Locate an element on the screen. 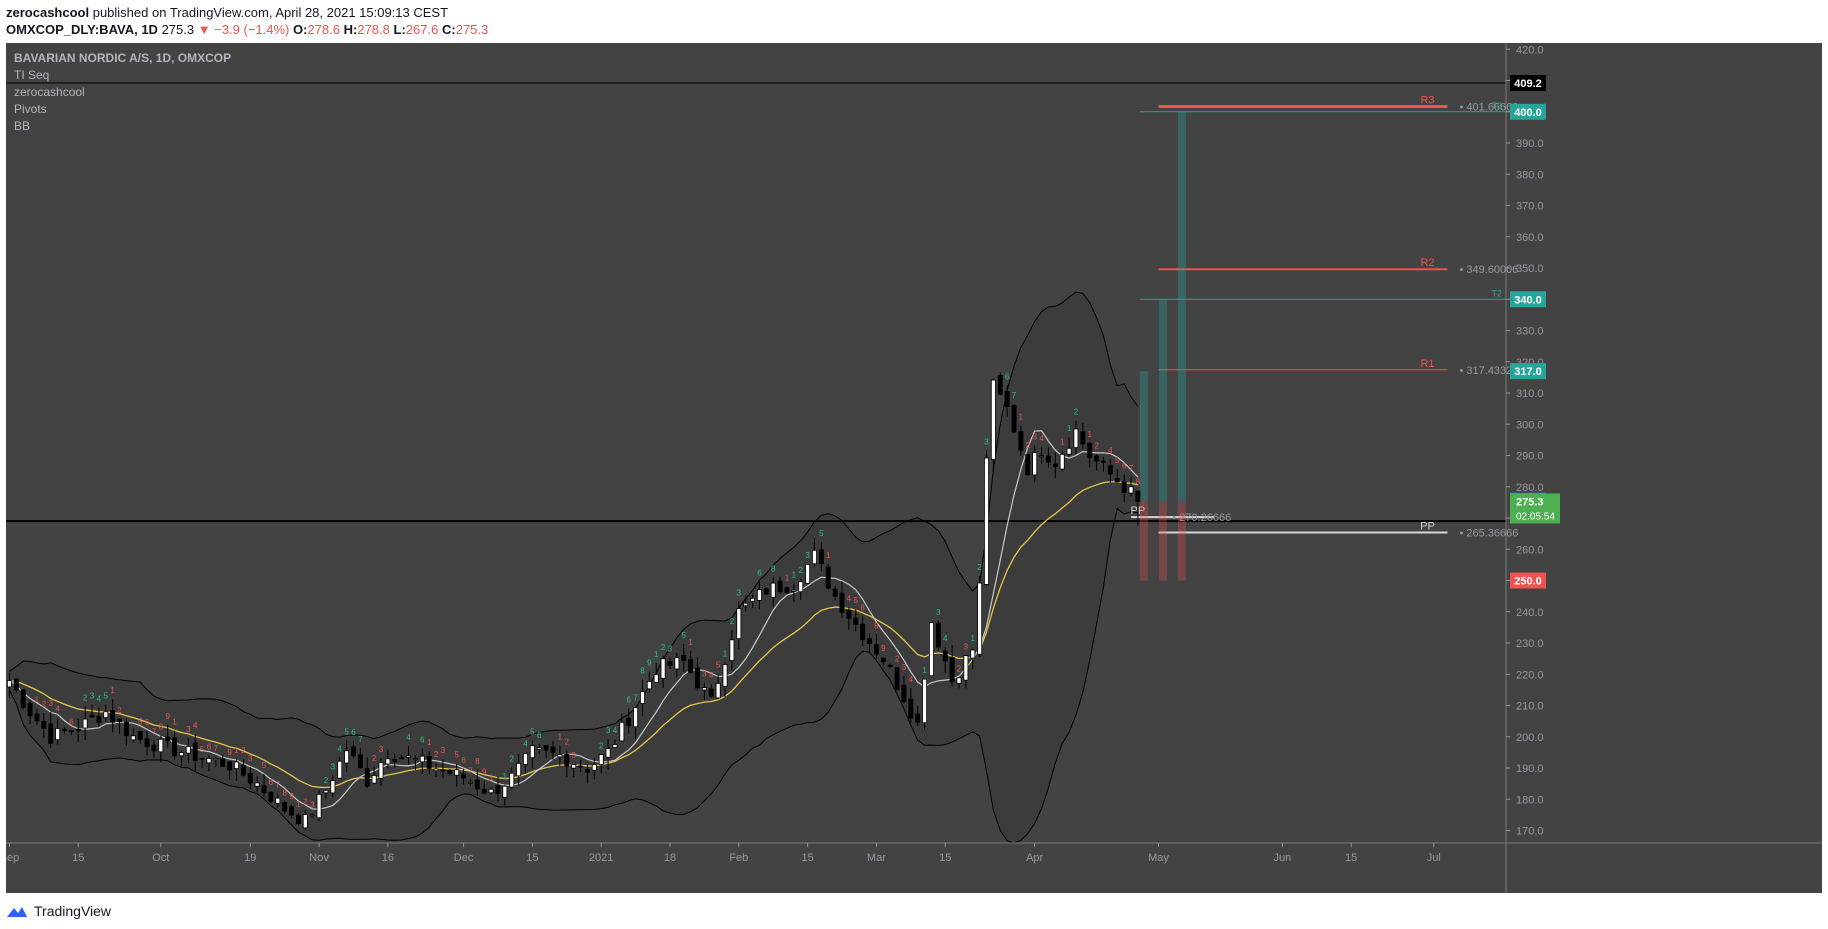 The height and width of the screenshot is (929, 1828). author-name: zerocashcool is located at coordinates (48, 12).